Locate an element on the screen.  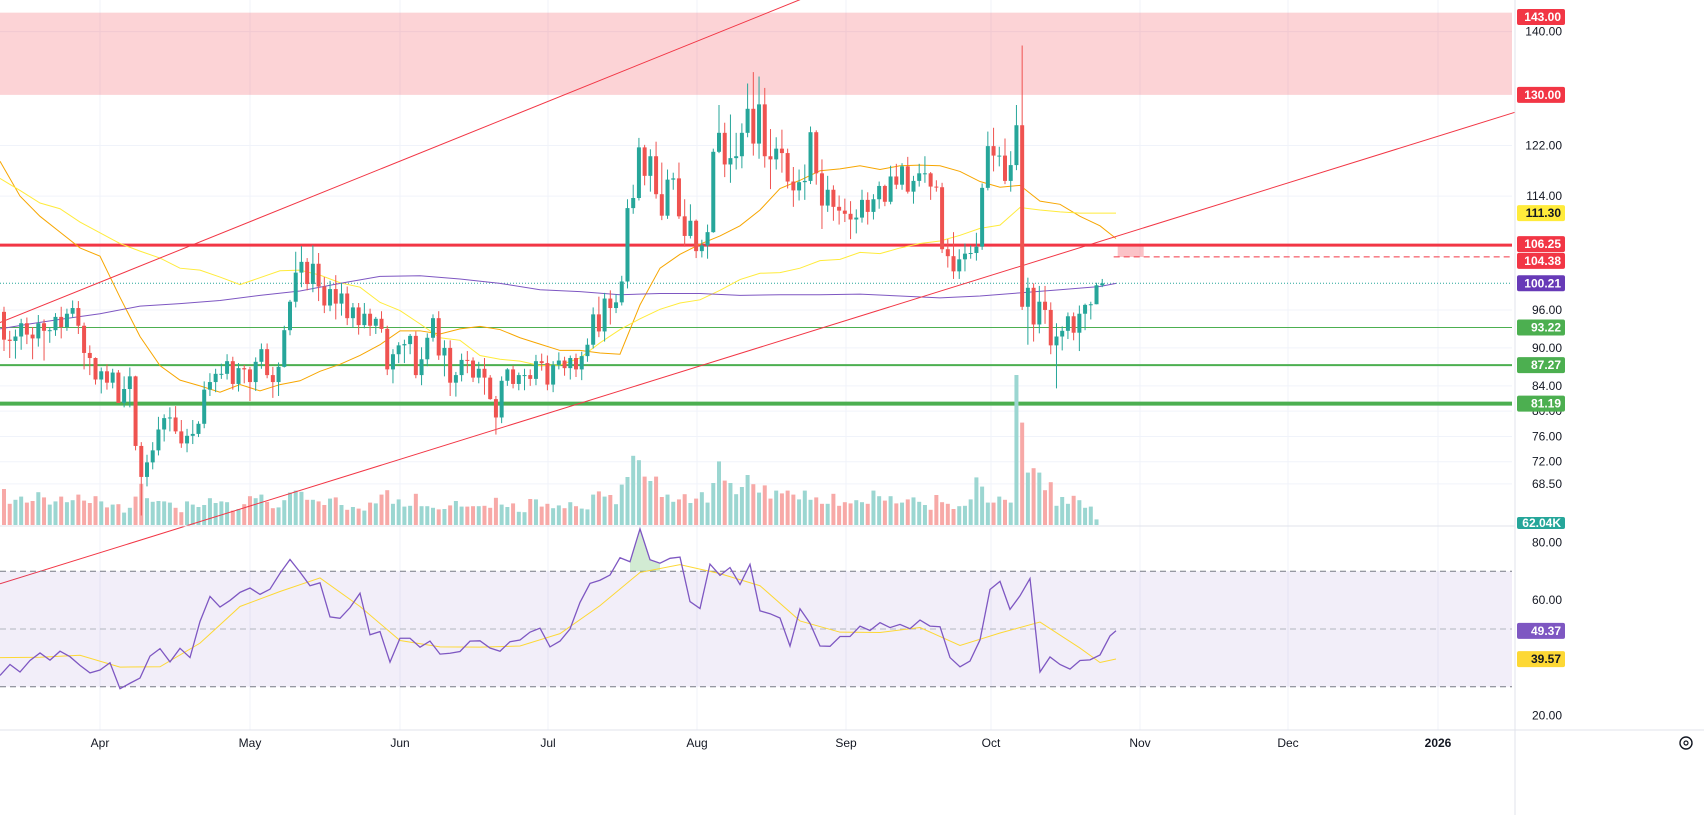
rsi-ma-label: 39.57 is located at coordinates (1546, 659).